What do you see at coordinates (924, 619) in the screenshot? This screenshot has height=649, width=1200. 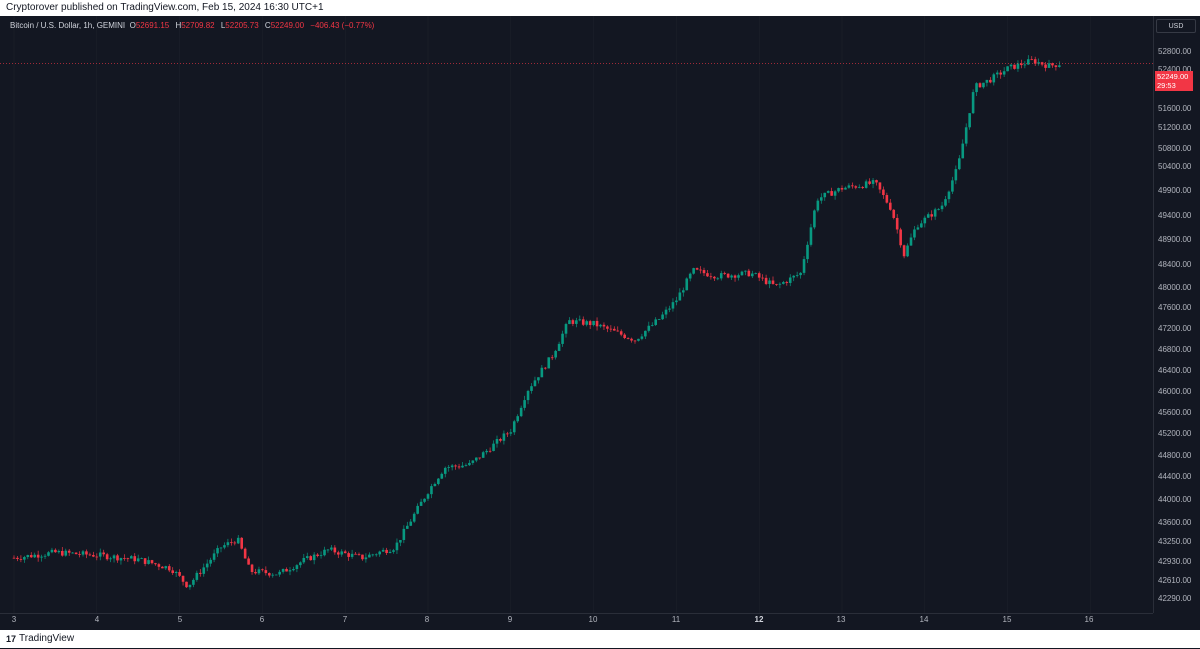 I see `time-axis-label: 14` at bounding box center [924, 619].